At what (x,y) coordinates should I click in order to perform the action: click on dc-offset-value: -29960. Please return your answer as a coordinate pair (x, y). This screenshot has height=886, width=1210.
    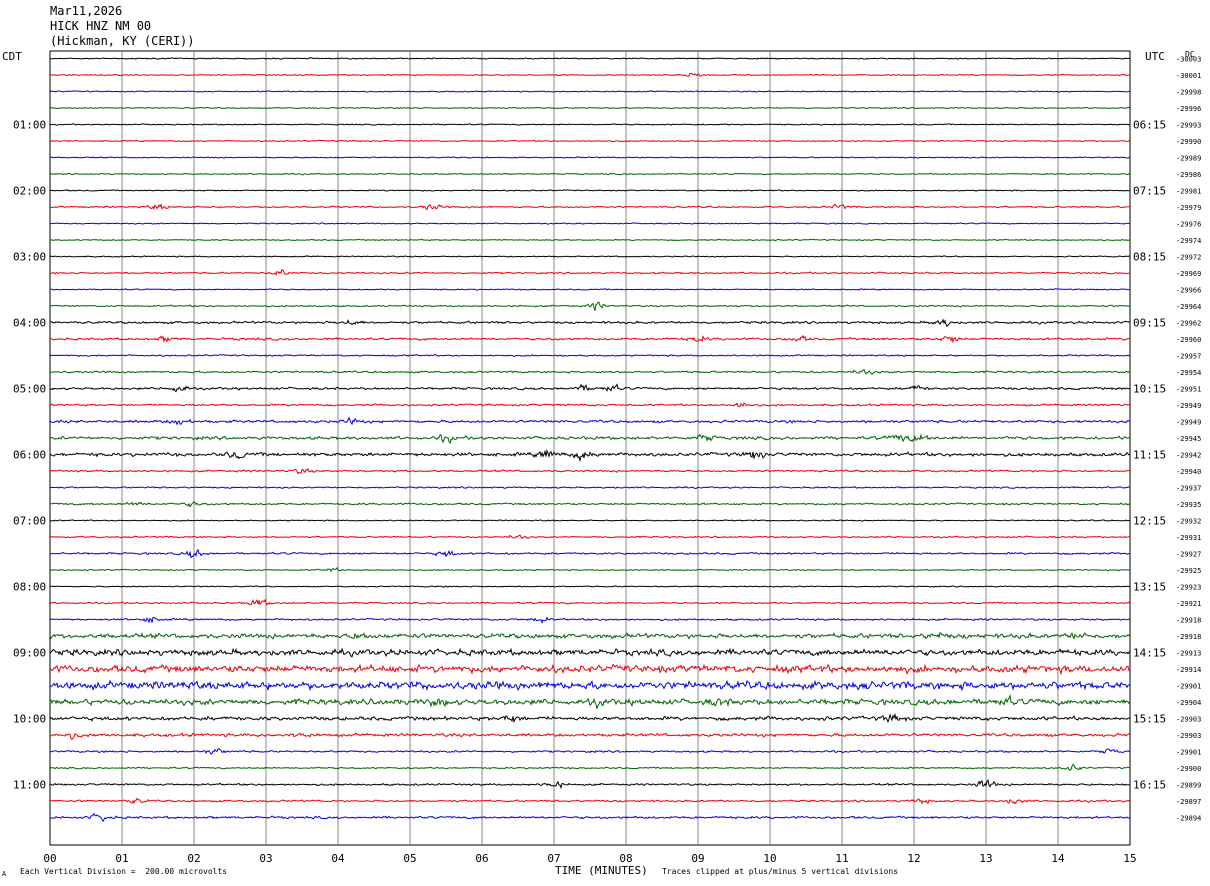
    Looking at the image, I should click on (1188, 340).